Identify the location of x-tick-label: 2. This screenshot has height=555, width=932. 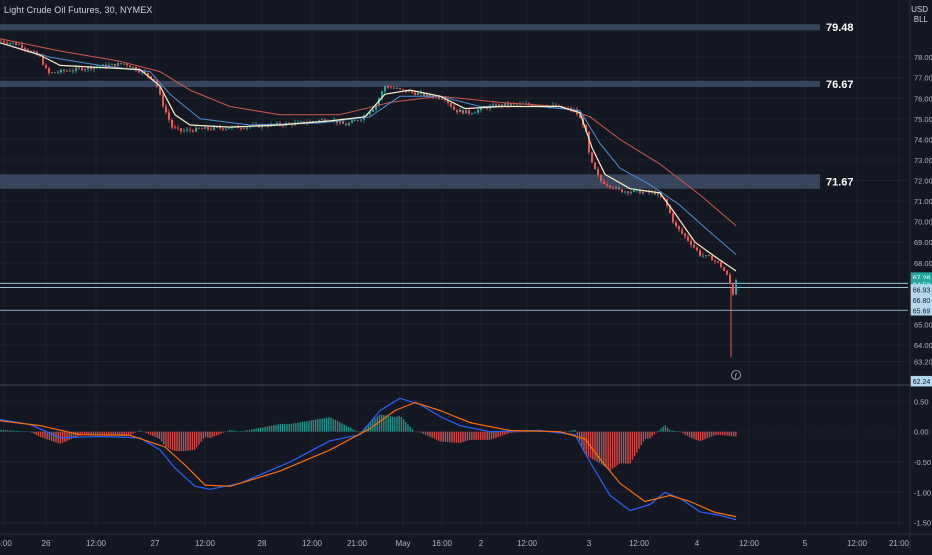
(481, 543).